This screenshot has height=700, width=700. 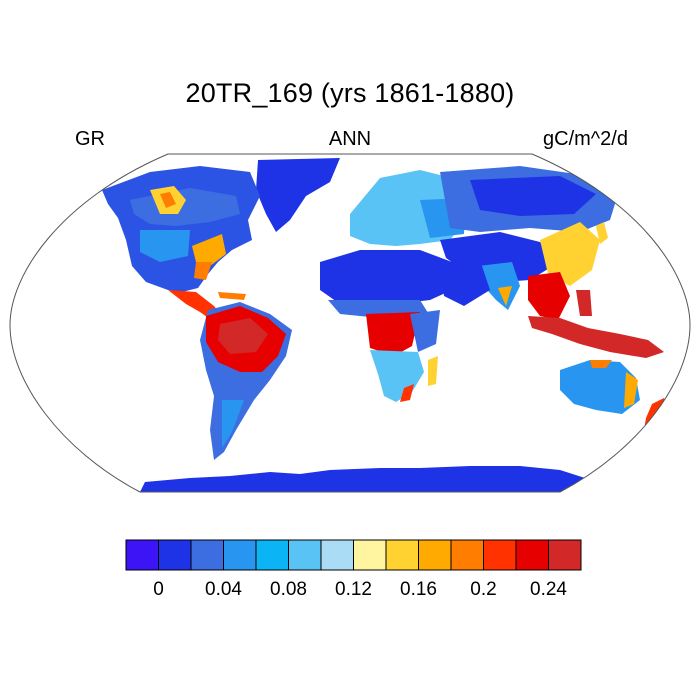 What do you see at coordinates (407, 393) in the screenshot?
I see `sa-coast` at bounding box center [407, 393].